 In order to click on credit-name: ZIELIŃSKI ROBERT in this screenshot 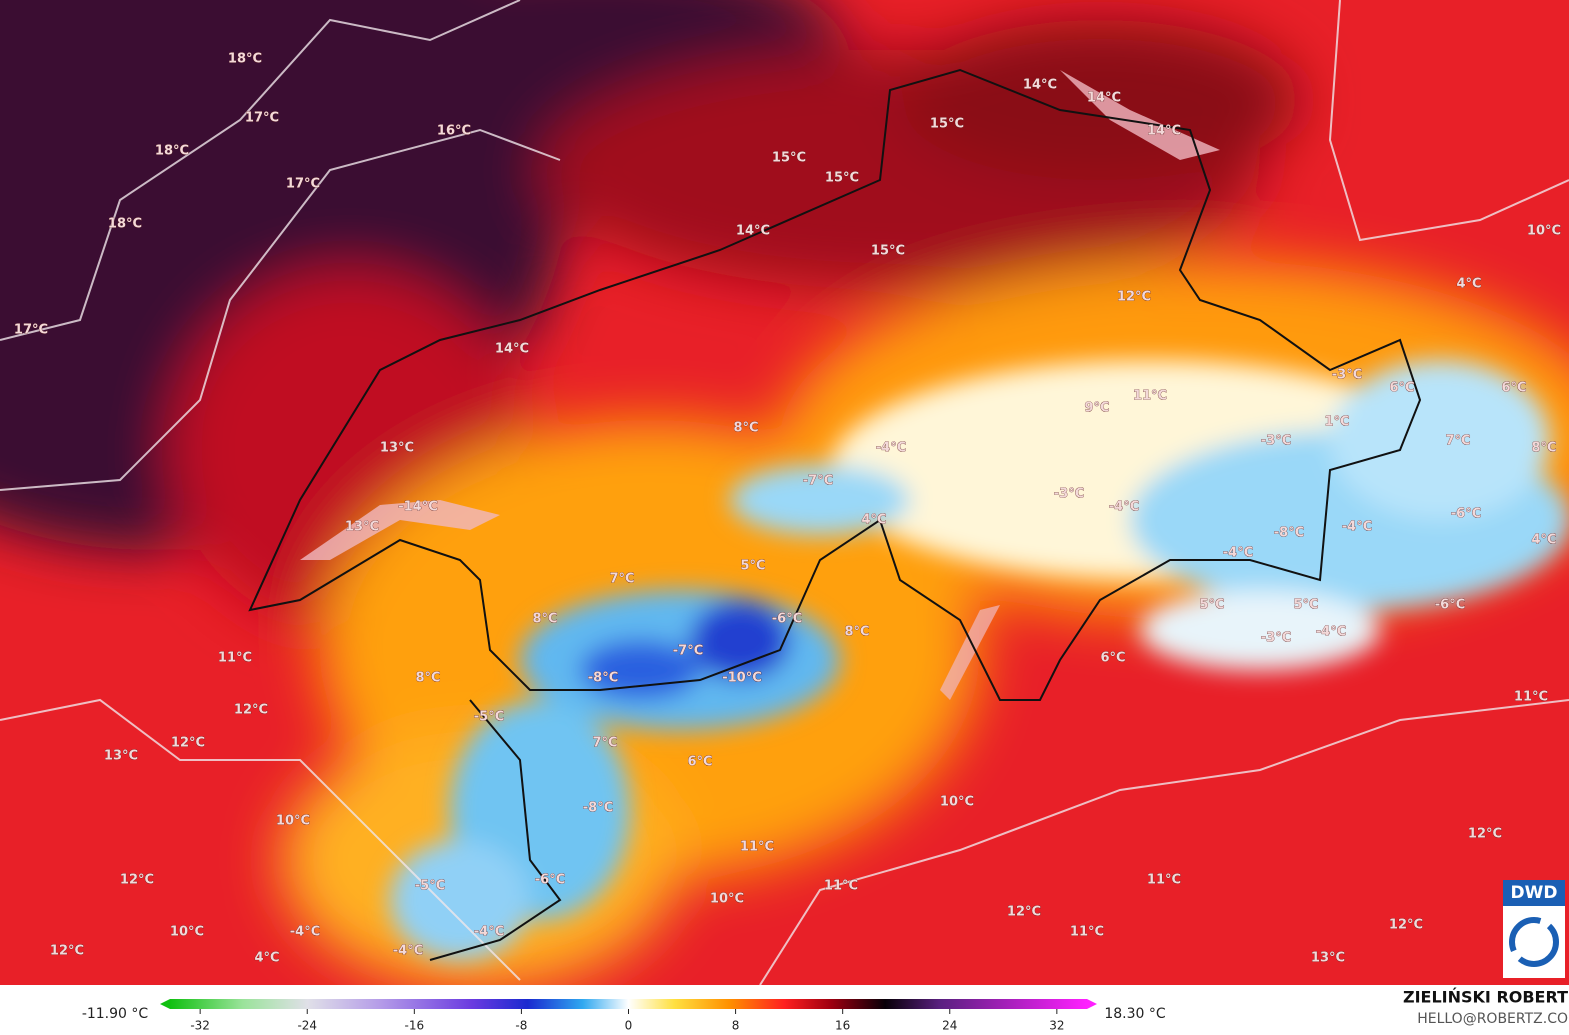, I will do `click(1485, 997)`.